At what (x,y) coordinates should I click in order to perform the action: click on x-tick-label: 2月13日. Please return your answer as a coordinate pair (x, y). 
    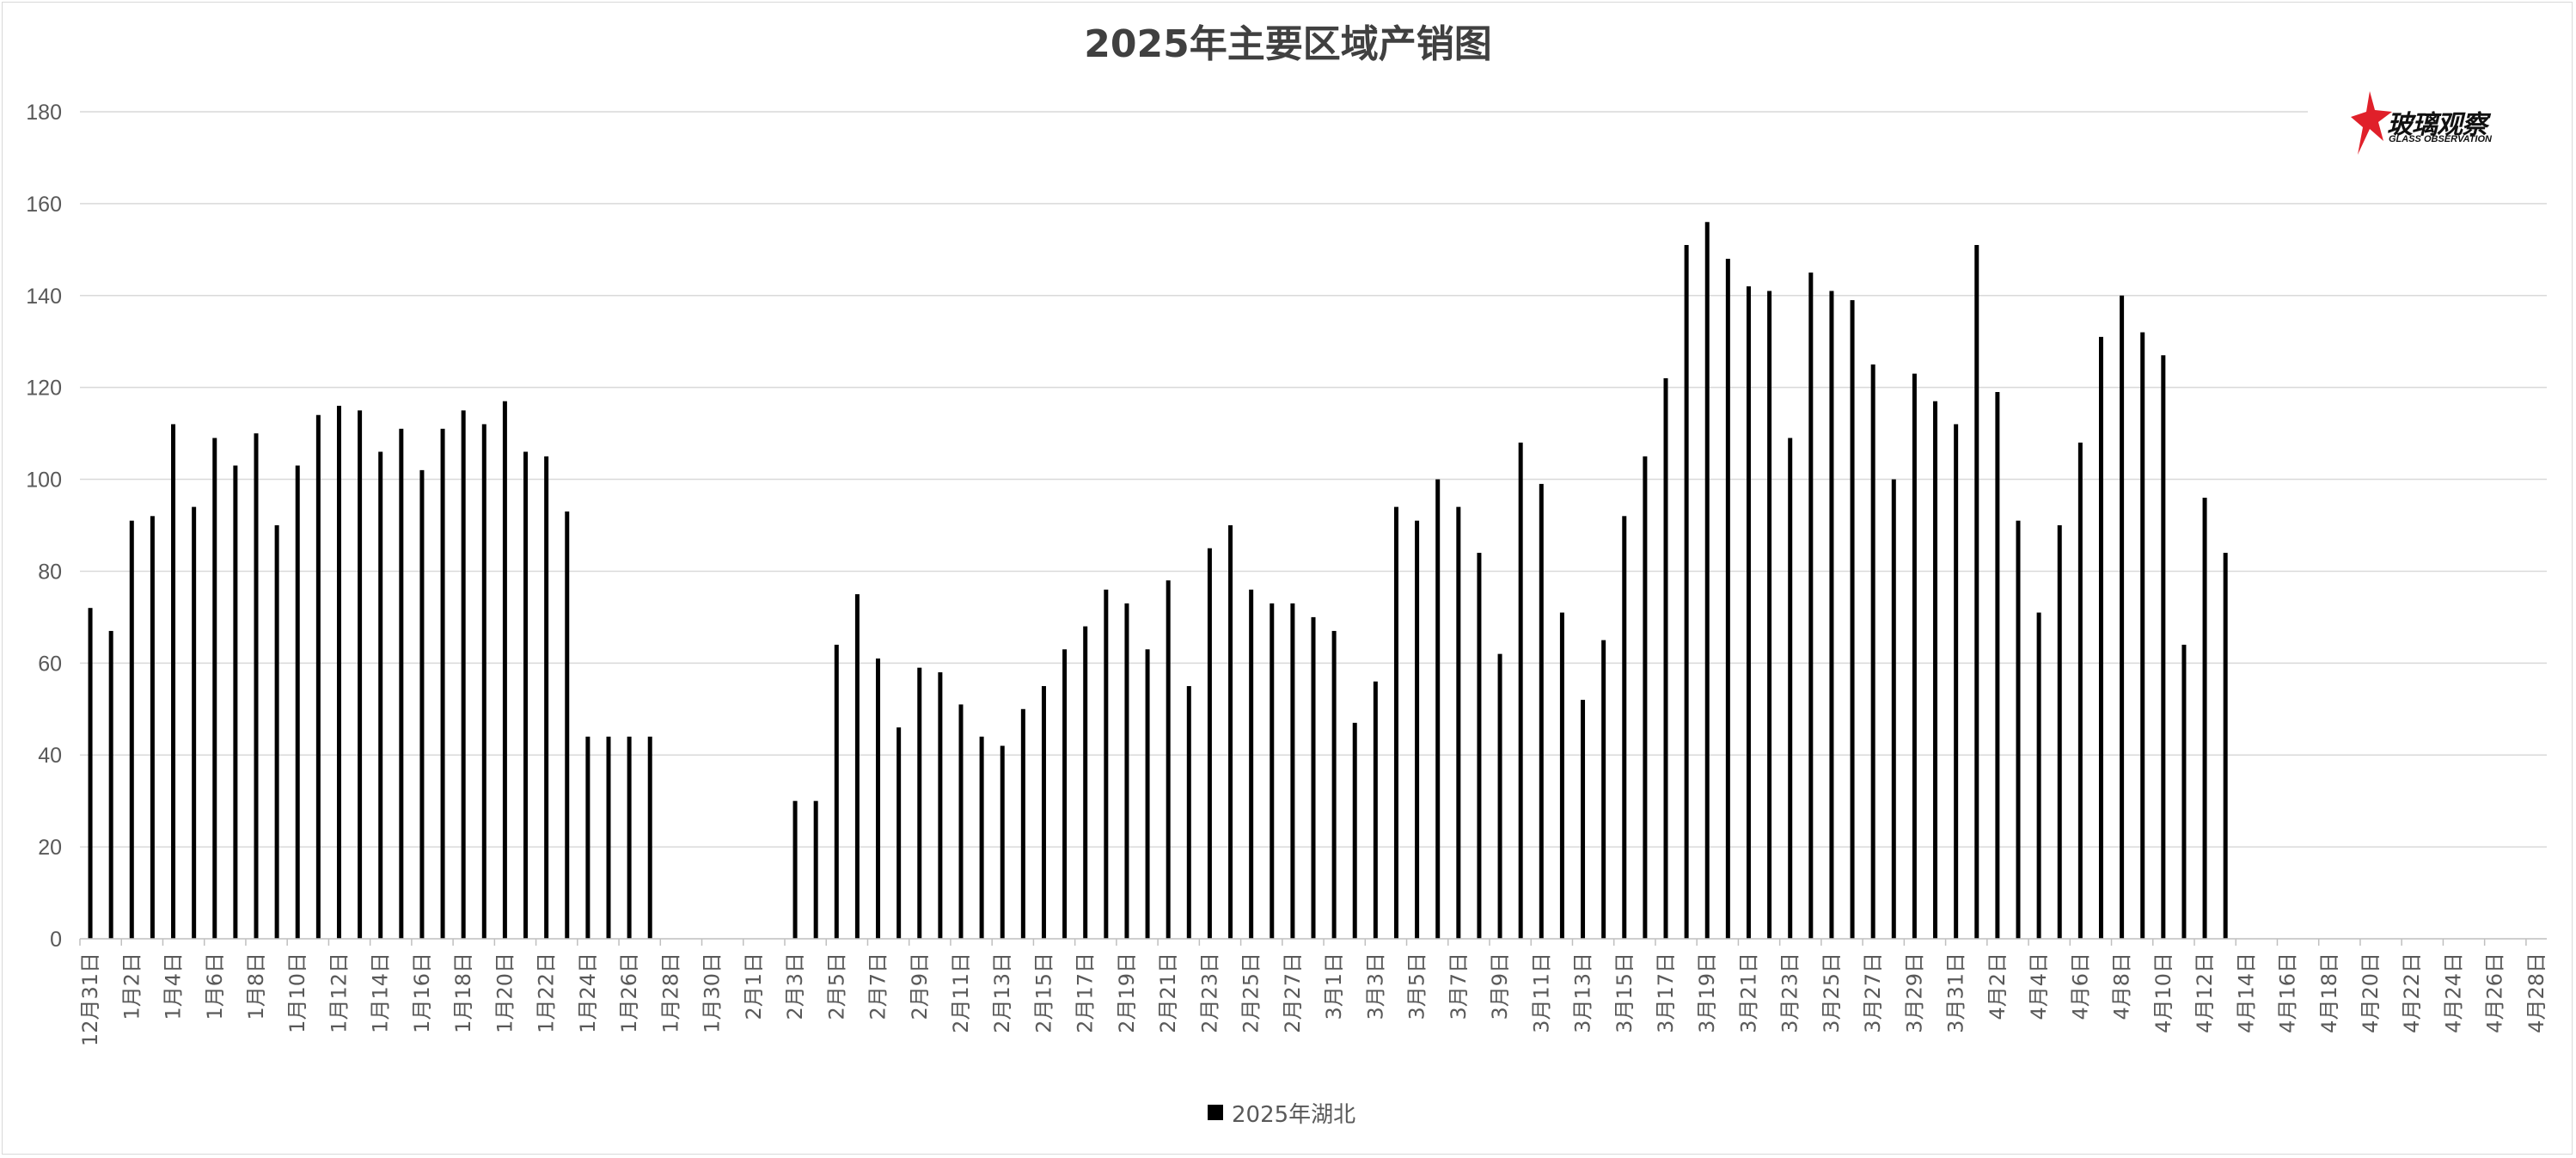
    Looking at the image, I should click on (1002, 993).